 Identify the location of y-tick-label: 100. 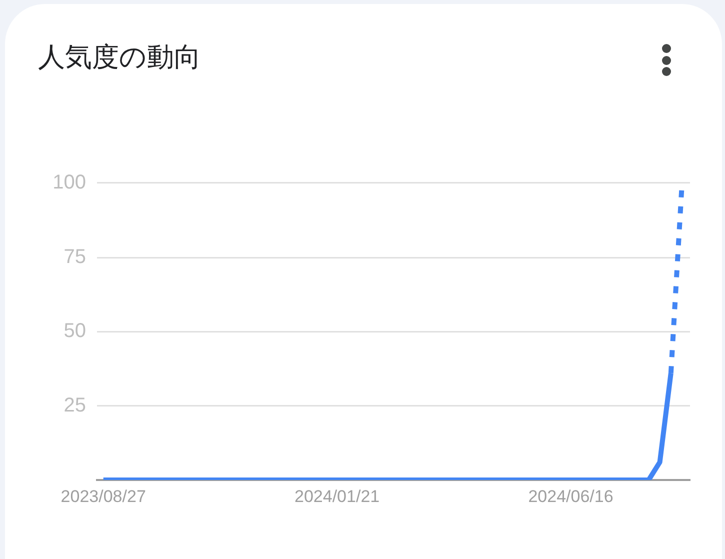
(69, 183).